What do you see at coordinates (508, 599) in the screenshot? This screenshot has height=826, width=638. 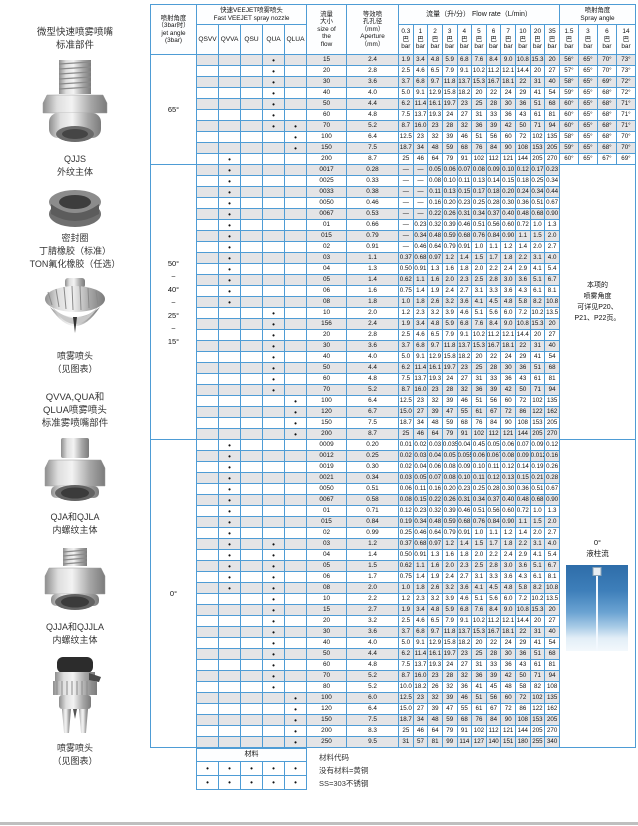 I see `flow-rate-value: 6.0` at bounding box center [508, 599].